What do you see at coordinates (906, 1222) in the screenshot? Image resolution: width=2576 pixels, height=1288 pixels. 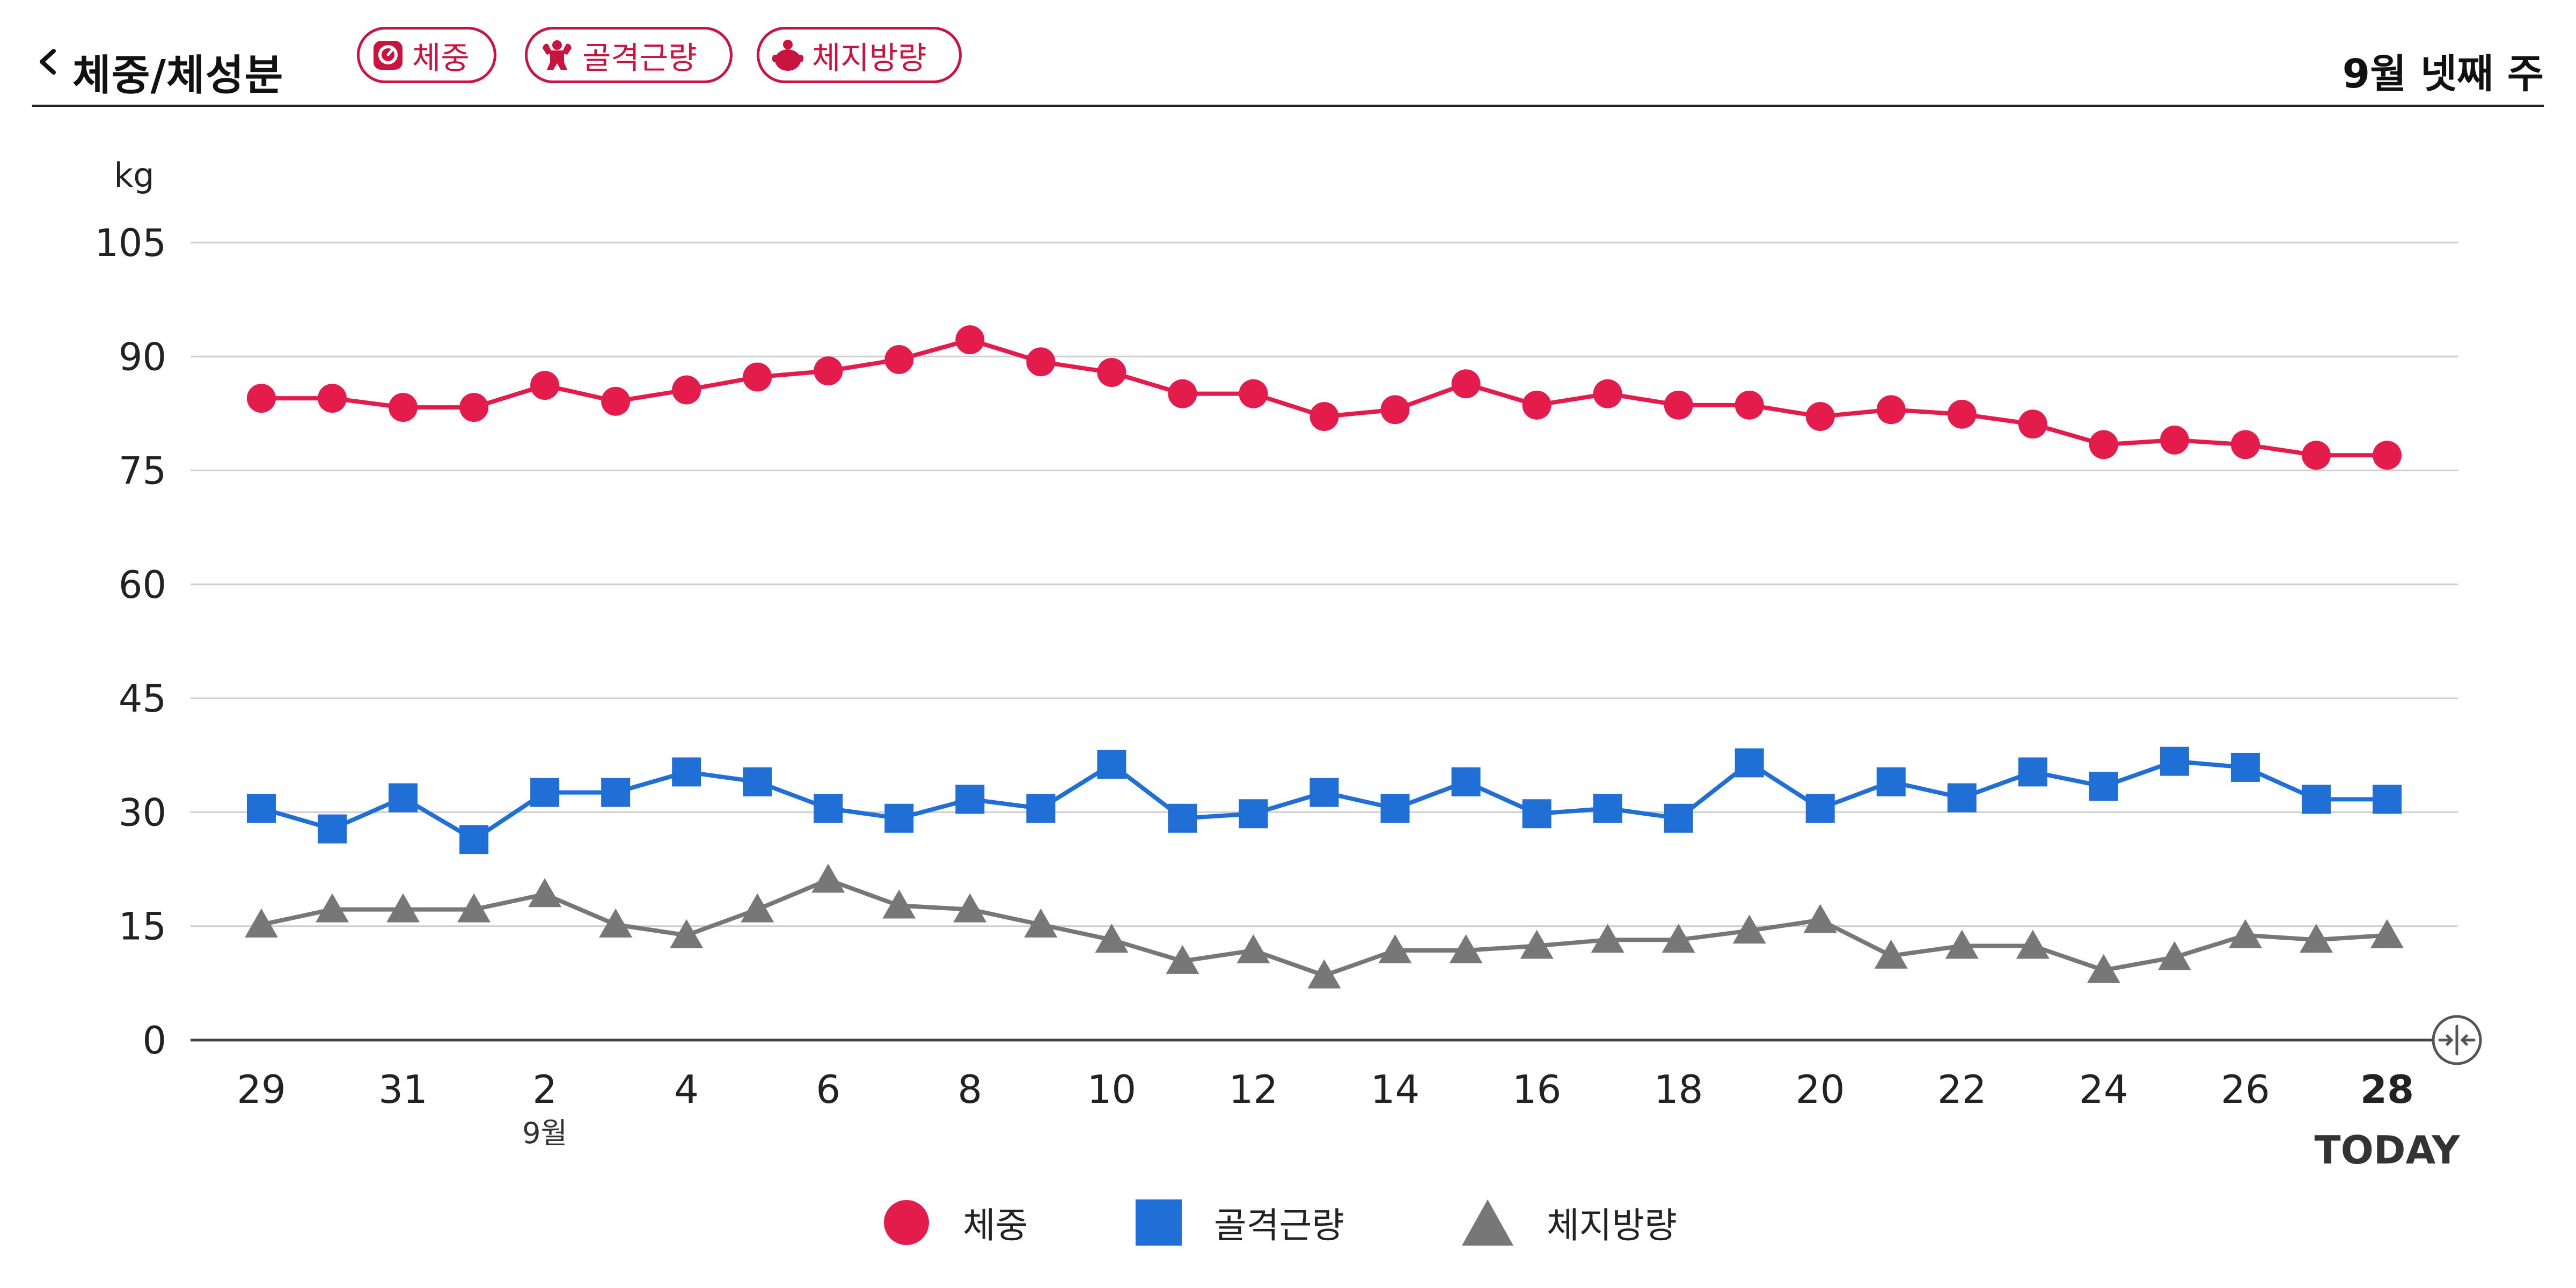 I see `circle-marker-icon` at bounding box center [906, 1222].